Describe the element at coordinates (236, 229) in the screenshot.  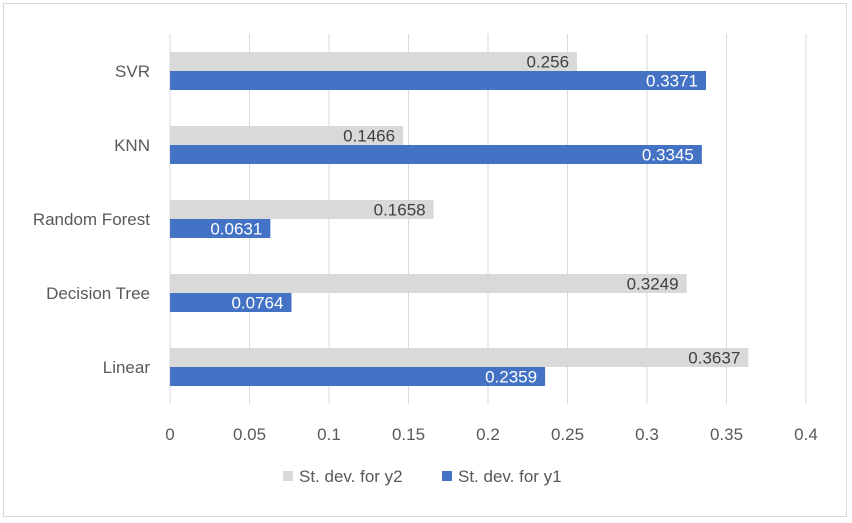
I see `data-label: 0.0631` at that location.